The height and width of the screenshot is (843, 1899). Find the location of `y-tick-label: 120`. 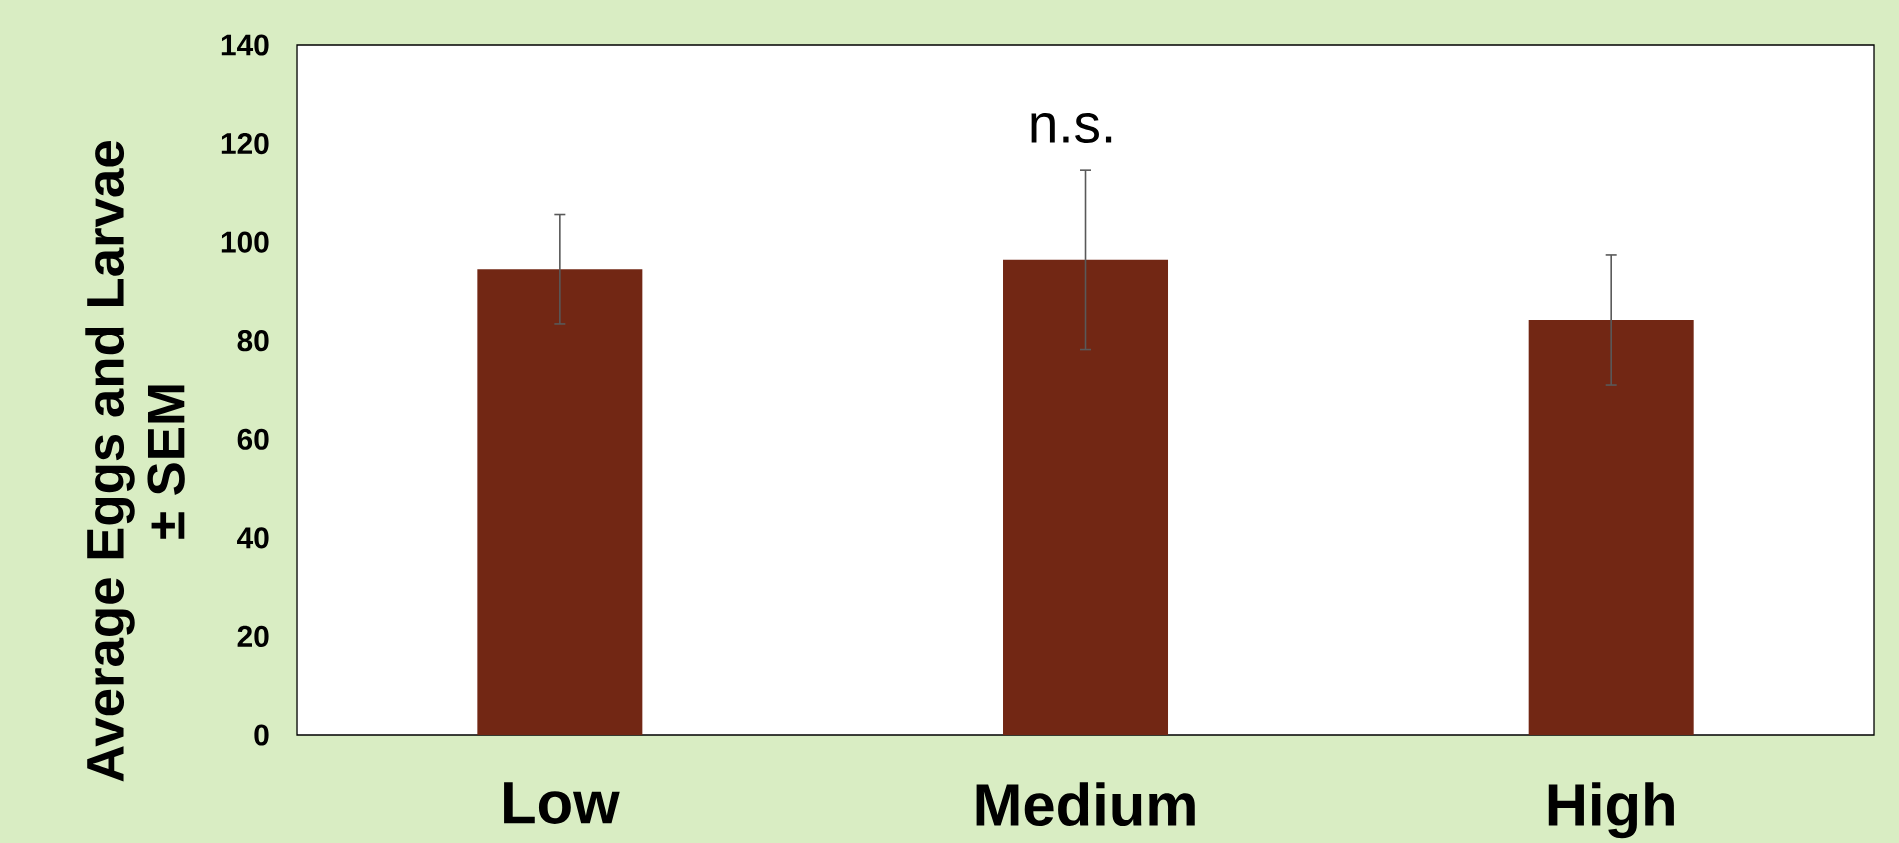

y-tick-label: 120 is located at coordinates (245, 143).